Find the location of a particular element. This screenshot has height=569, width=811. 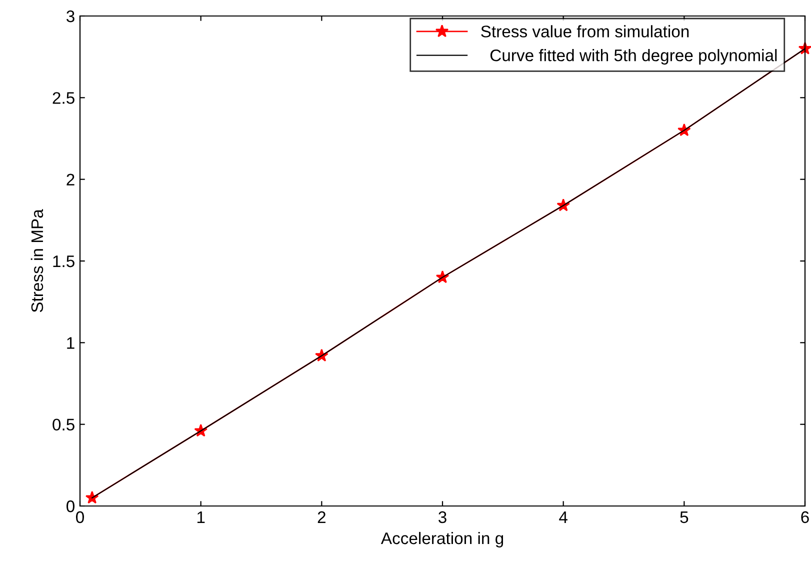

y-tick-label: 3 is located at coordinates (70, 16).